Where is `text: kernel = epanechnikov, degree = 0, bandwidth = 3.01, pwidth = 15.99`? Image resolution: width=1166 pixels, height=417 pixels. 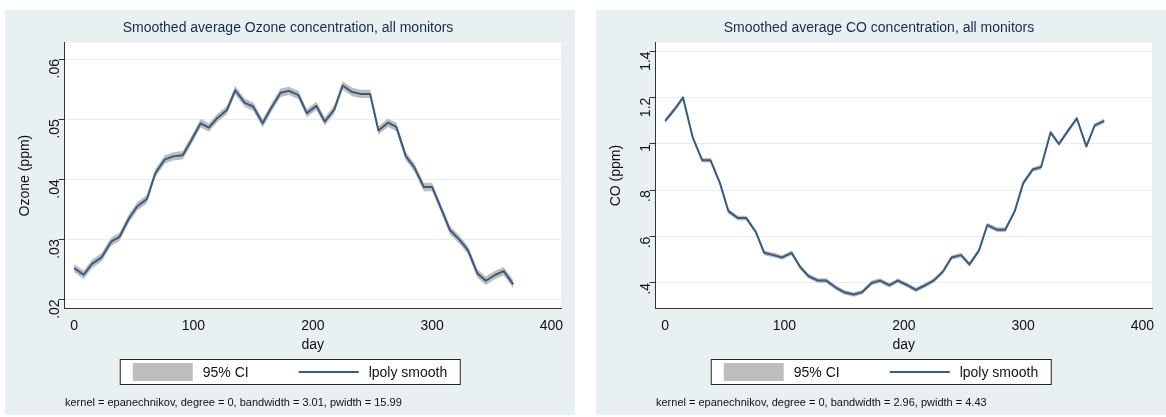 text: kernel = epanechnikov, degree = 0, bandwidth = 3.01, pwidth = 15.99 is located at coordinates (233, 402).